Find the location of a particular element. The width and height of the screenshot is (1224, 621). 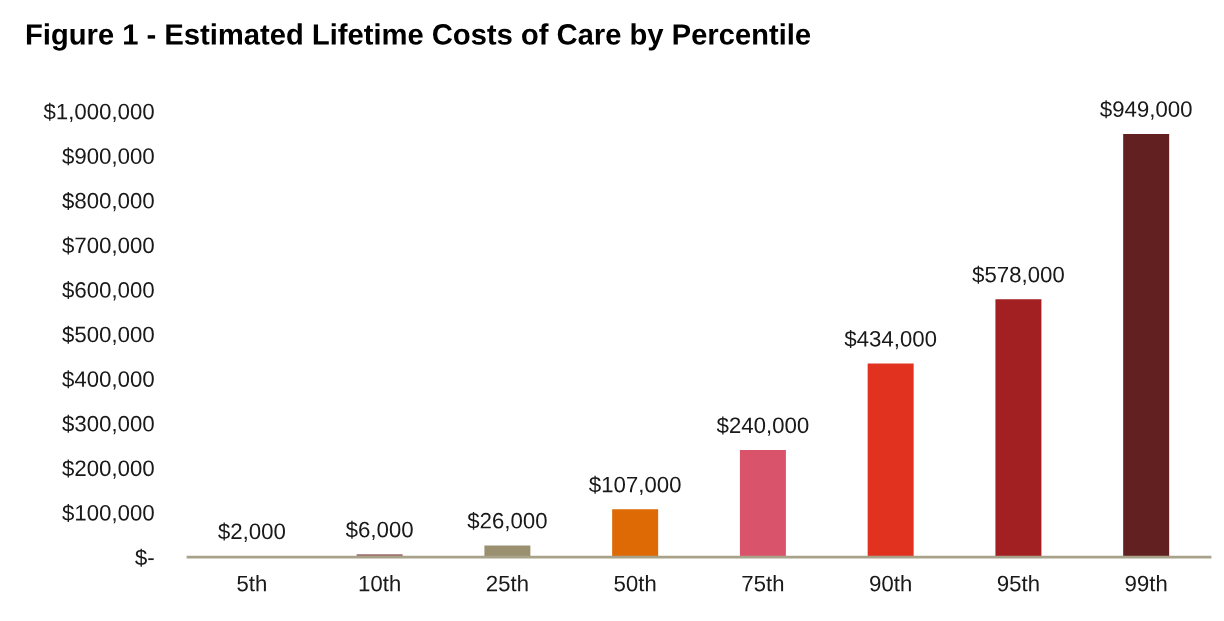

y-tick-label: $500,000 is located at coordinates (108, 335).